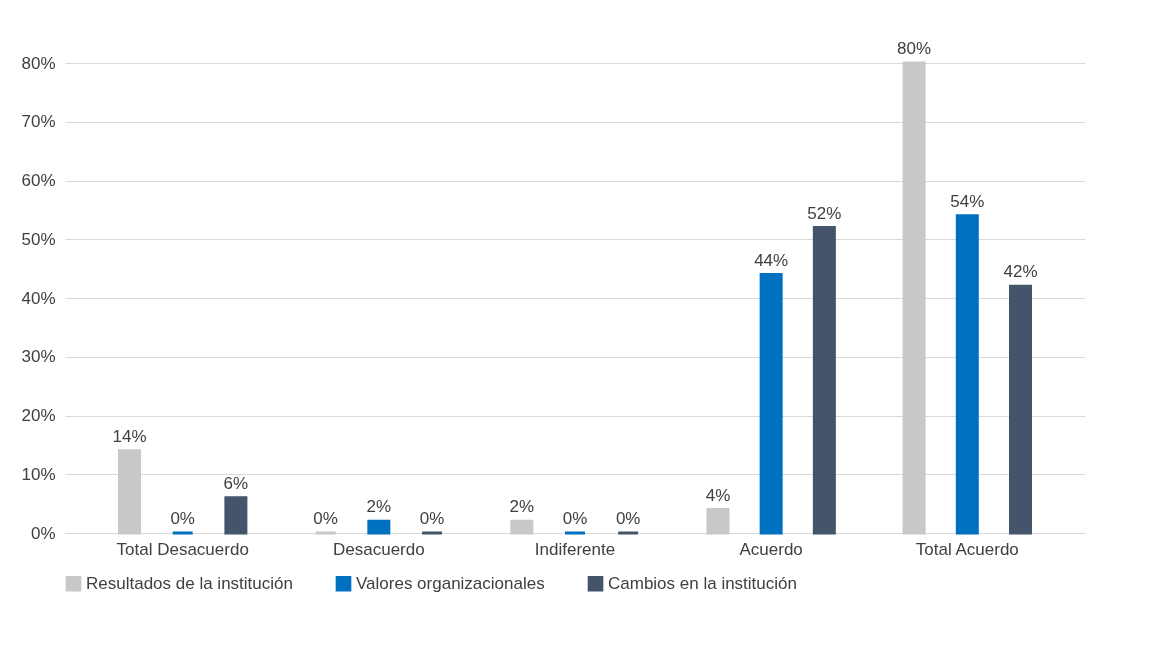 The image size is (1163, 658). Describe the element at coordinates (379, 549) in the screenshot. I see `x-tick-label: Desacuerdo` at that location.